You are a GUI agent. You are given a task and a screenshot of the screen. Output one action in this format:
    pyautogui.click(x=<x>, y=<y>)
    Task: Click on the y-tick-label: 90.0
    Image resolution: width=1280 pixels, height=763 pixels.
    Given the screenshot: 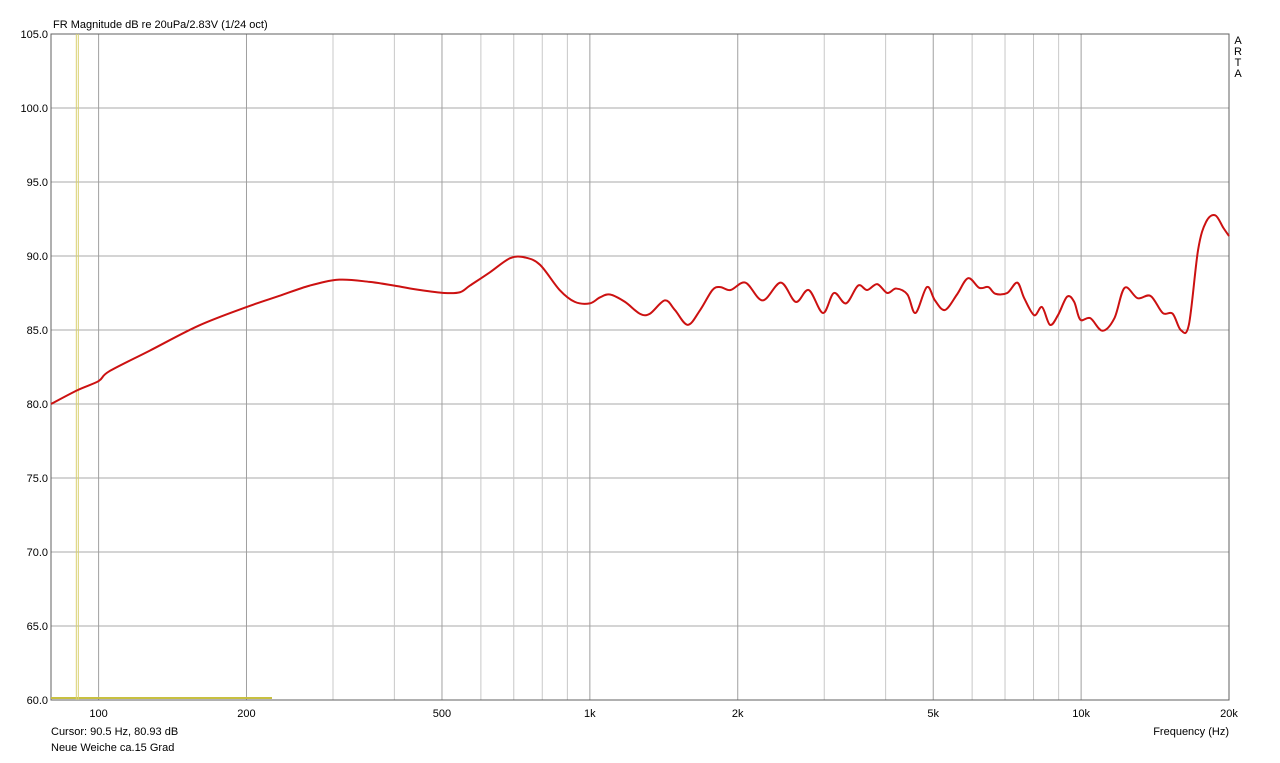 What is the action you would take?
    pyautogui.click(x=37, y=257)
    